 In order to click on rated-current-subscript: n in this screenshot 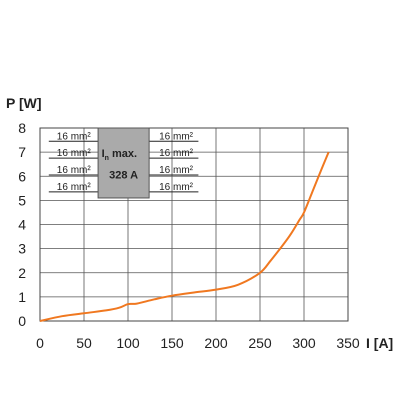, I will do `click(107, 158)`.